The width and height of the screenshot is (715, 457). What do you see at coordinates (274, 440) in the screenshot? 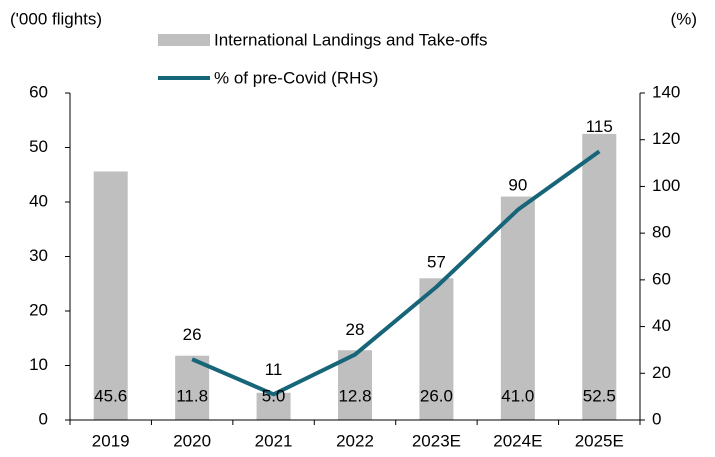
I see `x-tick-label: 2021` at bounding box center [274, 440].